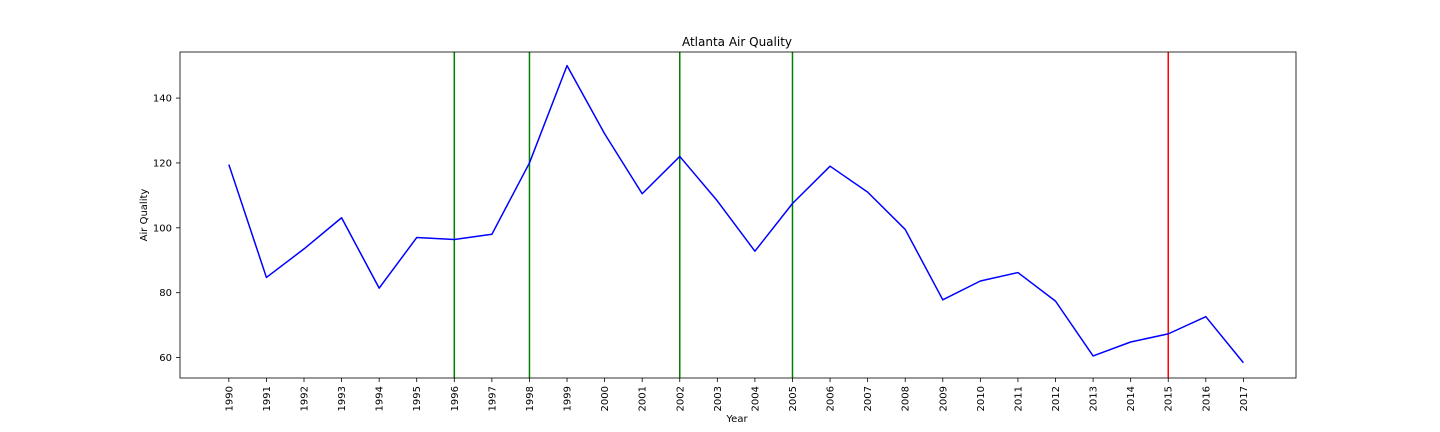 This screenshot has width=1440, height=432. I want to click on x-tick-label: 2017, so click(1244, 398).